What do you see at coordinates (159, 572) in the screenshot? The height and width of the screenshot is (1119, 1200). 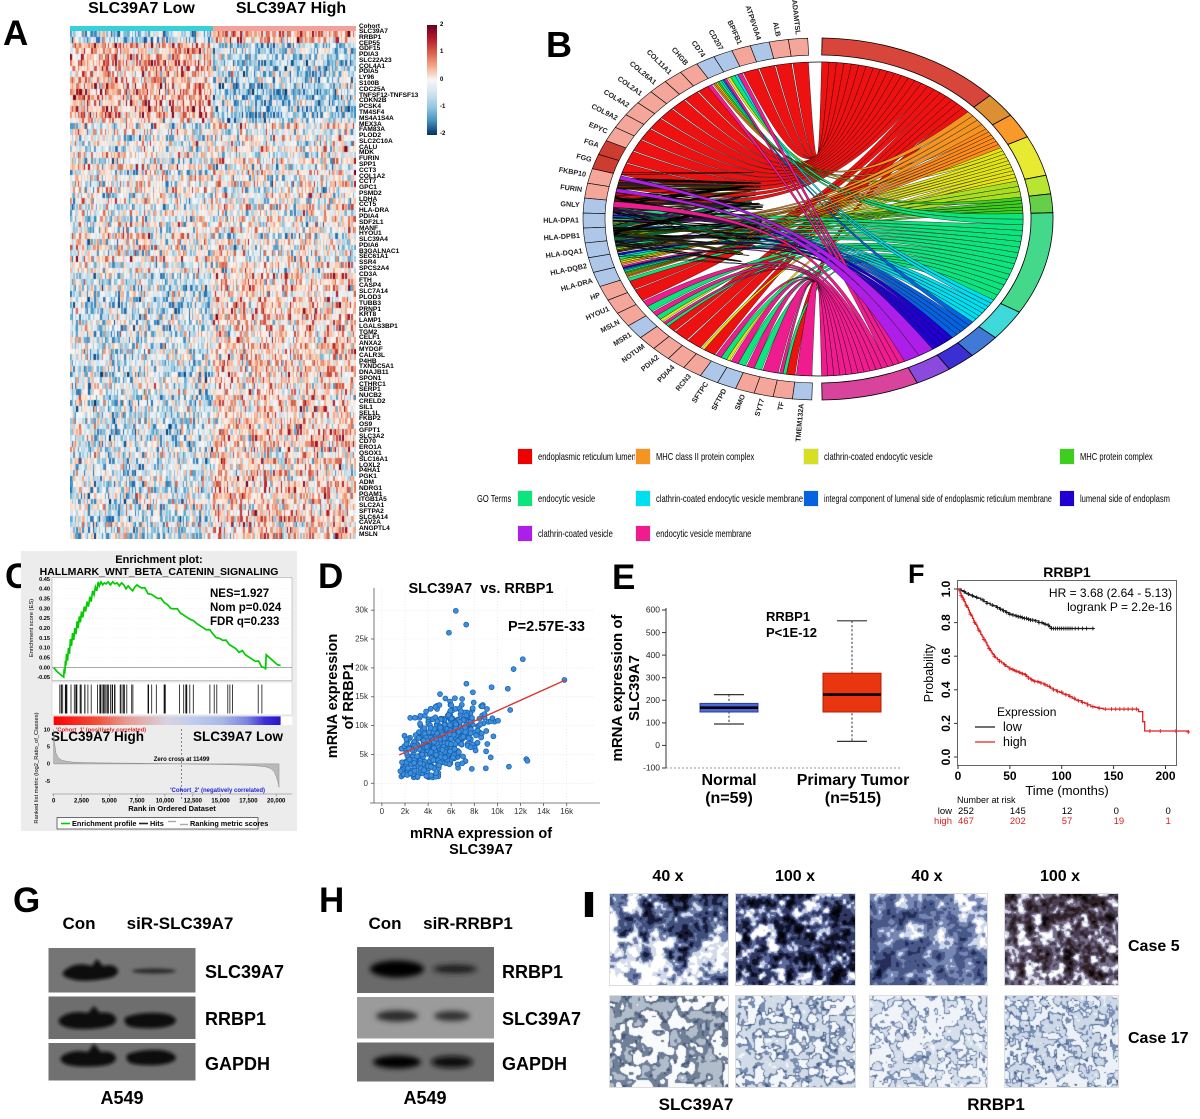 I see `svg-text:HALLMARK_WNT_BETA_CATENIN_SIGN: HALLMARK_WNT_BETA_CATENIN_SIGNALING` at bounding box center [159, 572].